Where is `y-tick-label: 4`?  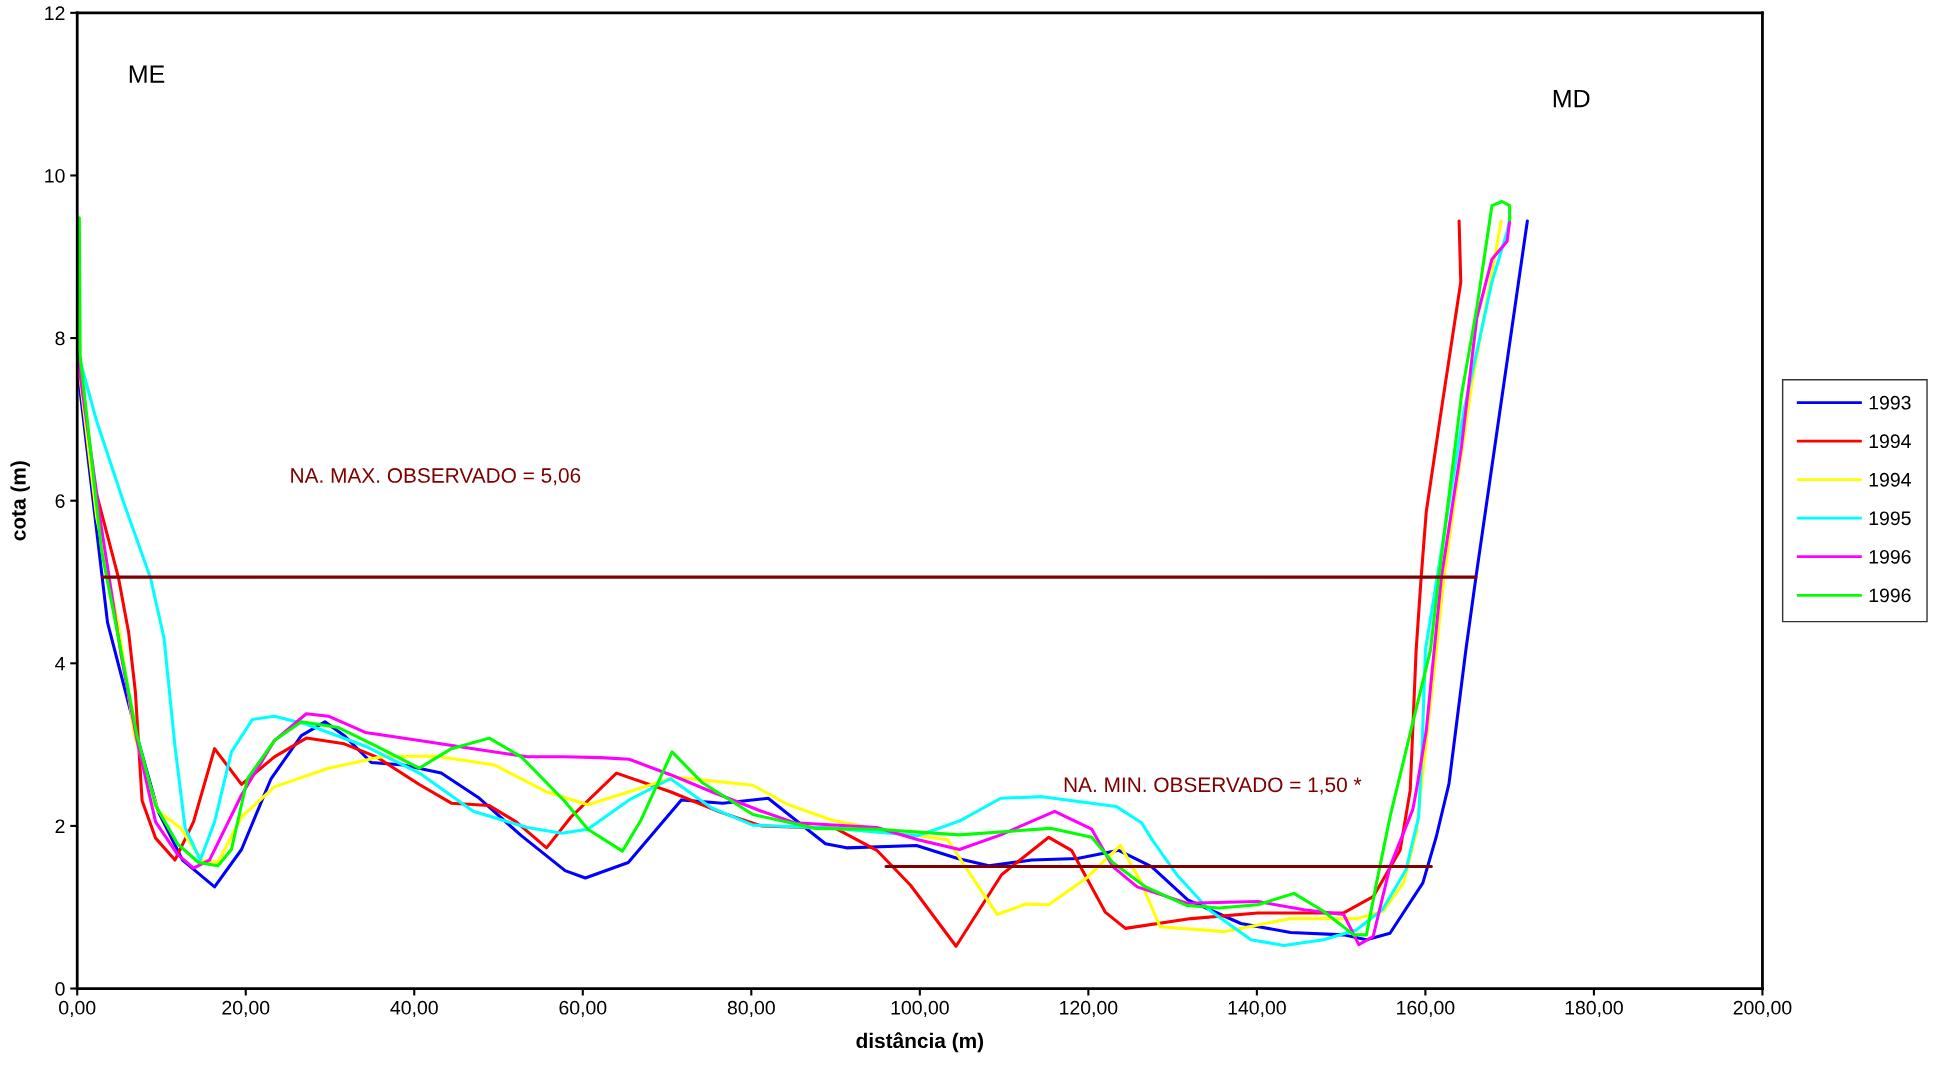
y-tick-label: 4 is located at coordinates (60, 663).